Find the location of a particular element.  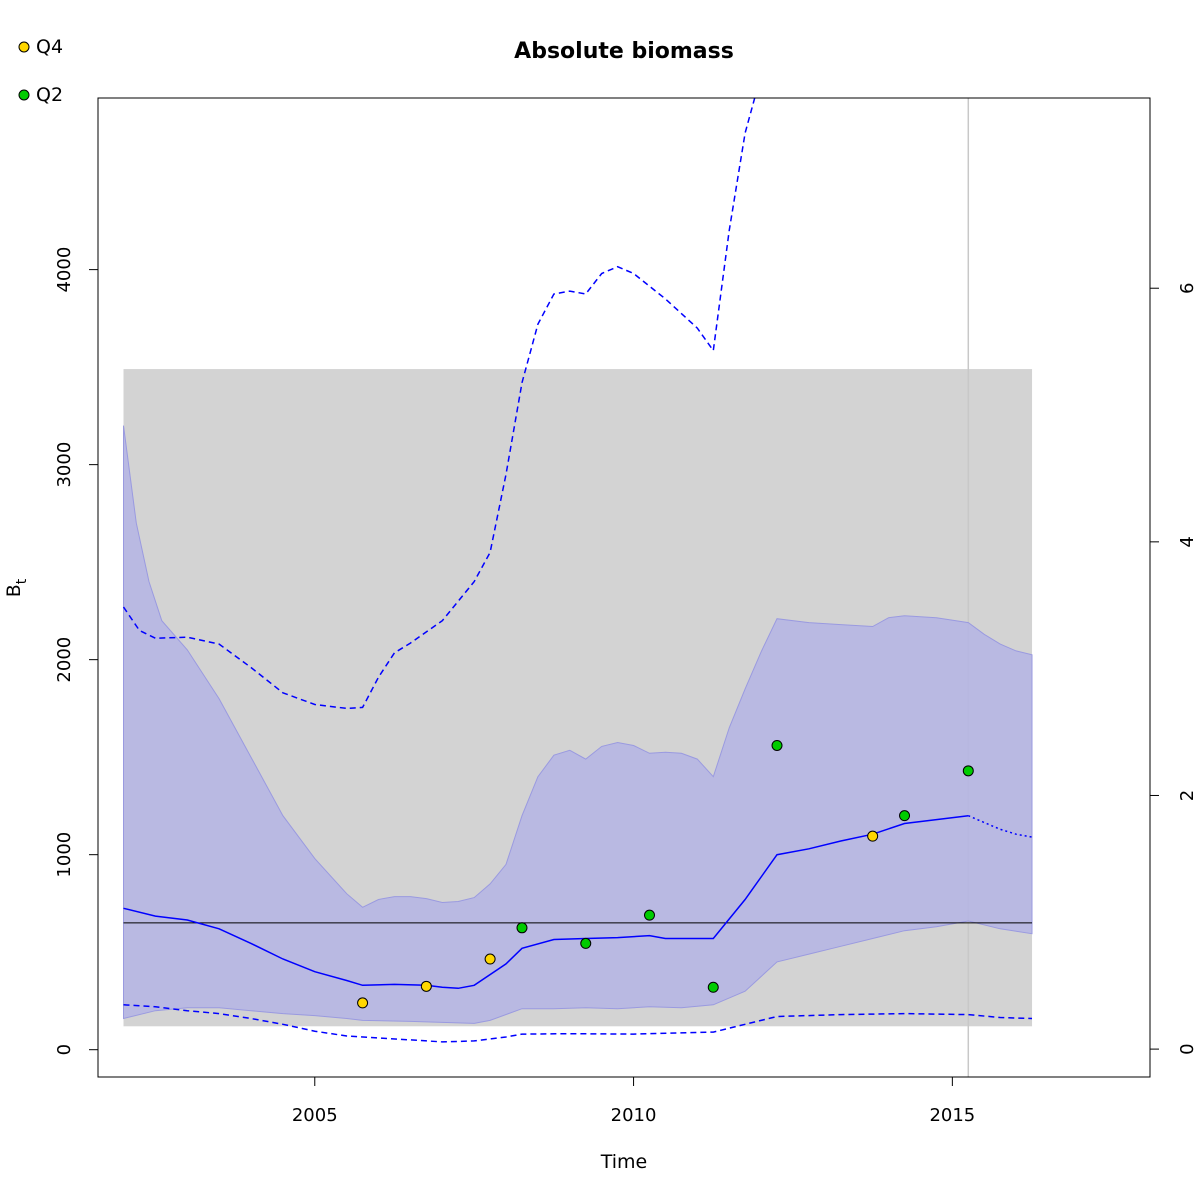

x-axis-label: Time is located at coordinates (624, 1162).